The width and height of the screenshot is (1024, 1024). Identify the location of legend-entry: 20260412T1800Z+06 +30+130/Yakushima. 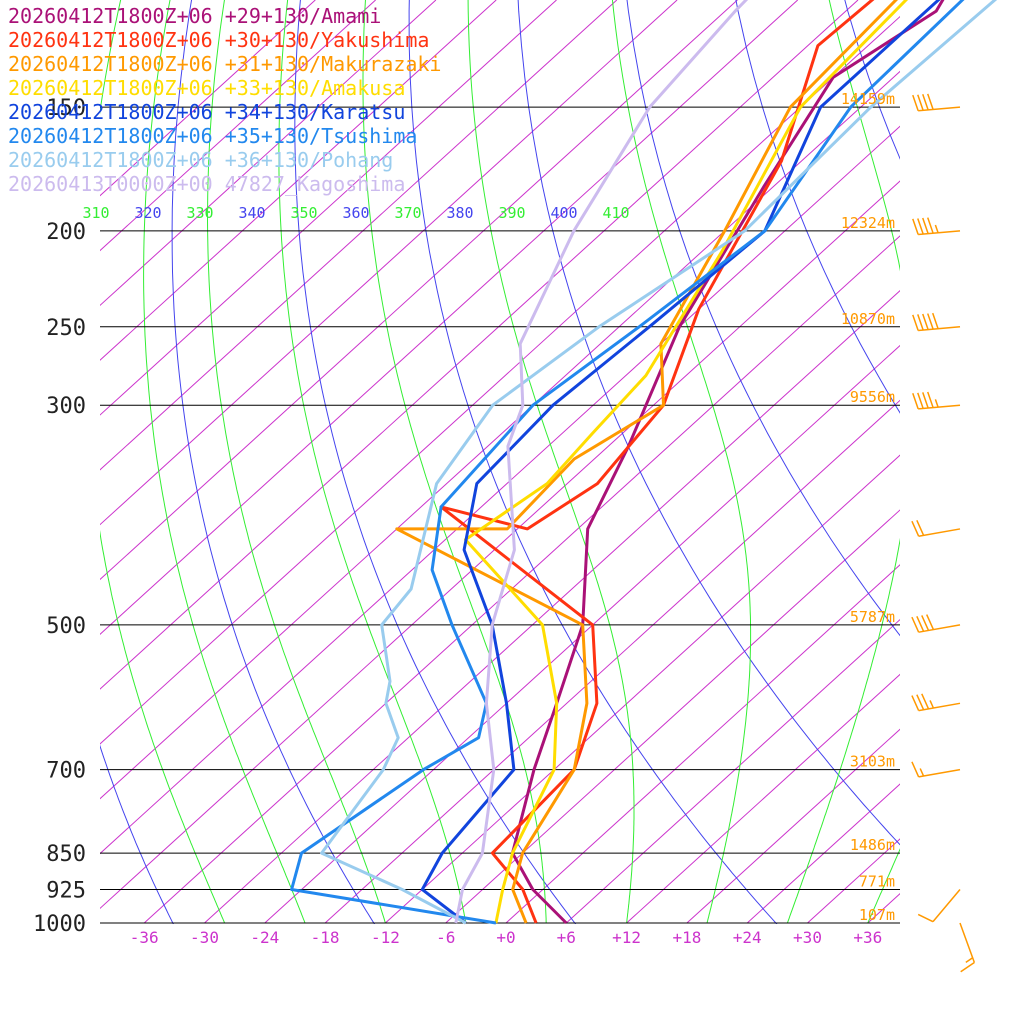
(219, 40).